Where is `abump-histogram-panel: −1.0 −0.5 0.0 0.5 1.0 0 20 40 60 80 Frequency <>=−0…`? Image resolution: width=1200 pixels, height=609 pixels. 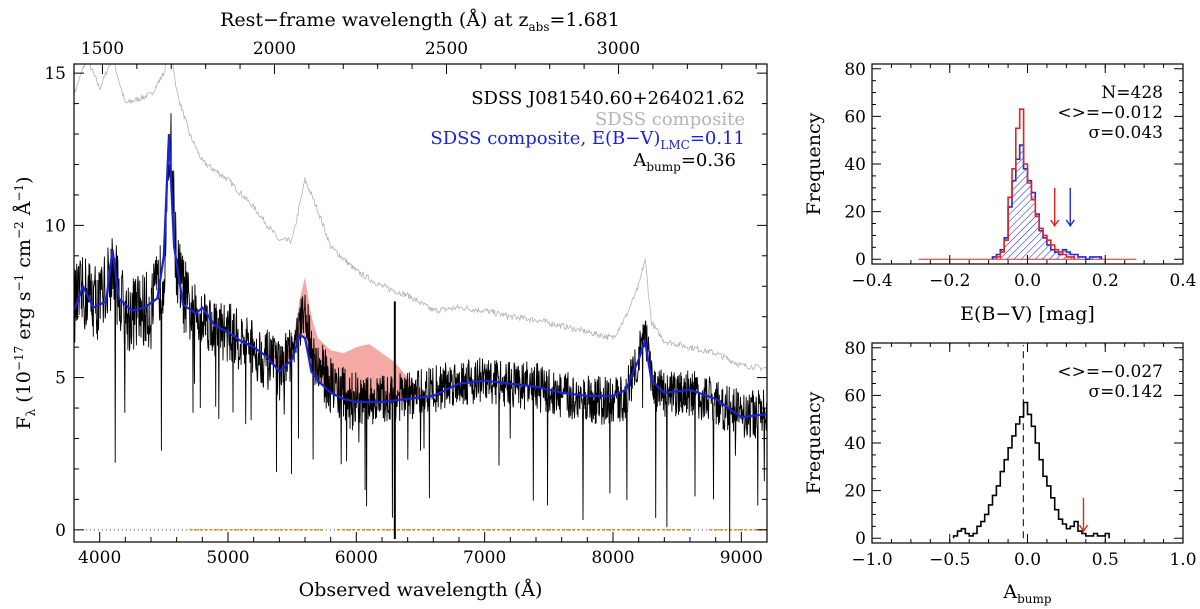
abump-histogram-panel: −1.0 −0.5 0.0 0.5 1.0 0 20 40 60 80 Frequency <>=−0… is located at coordinates (1000, 472).